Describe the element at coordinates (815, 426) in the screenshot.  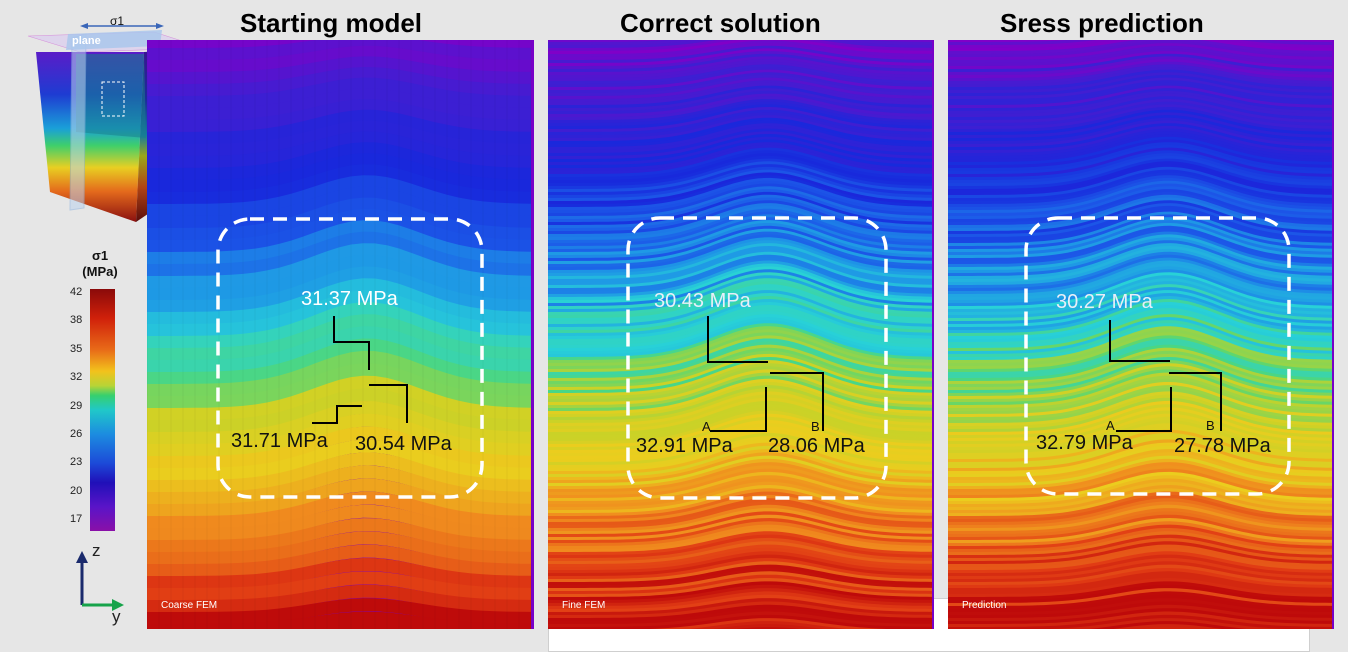
I see `fine-point-b: B` at that location.